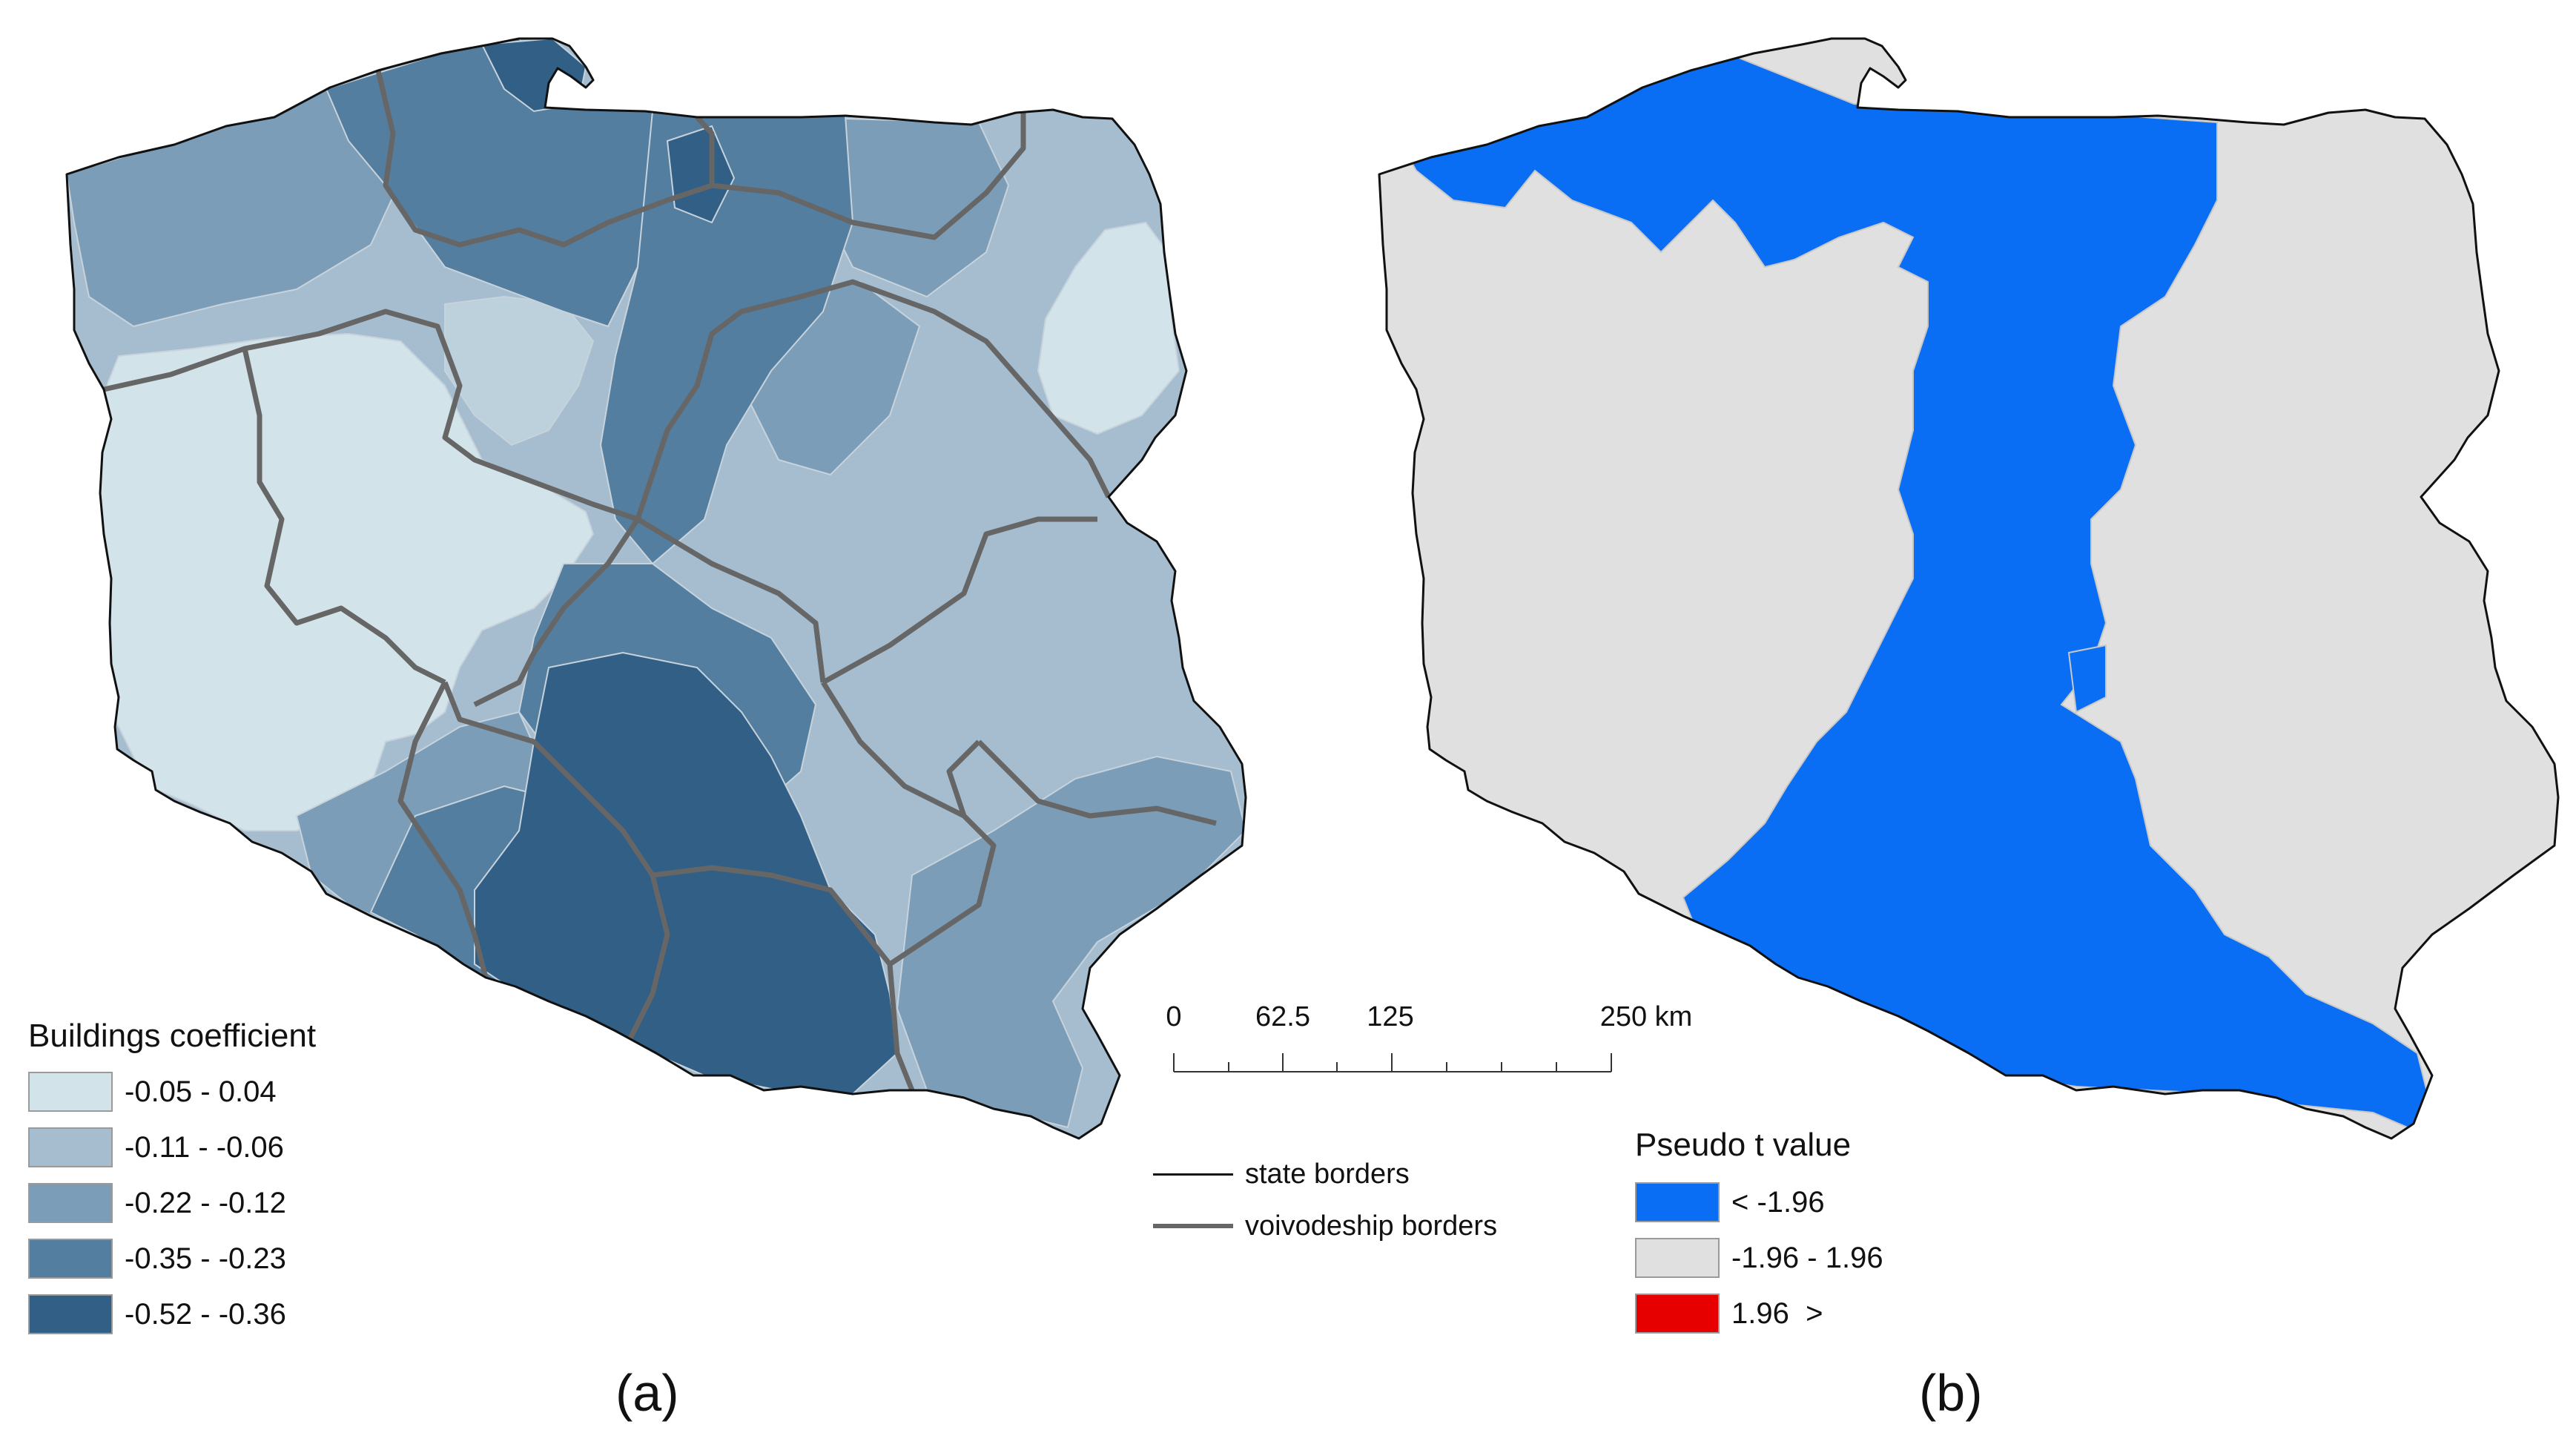 The height and width of the screenshot is (1450, 2576). Describe the element at coordinates (1730, 1202) in the screenshot. I see `legend-b-item: < -1.96` at that location.